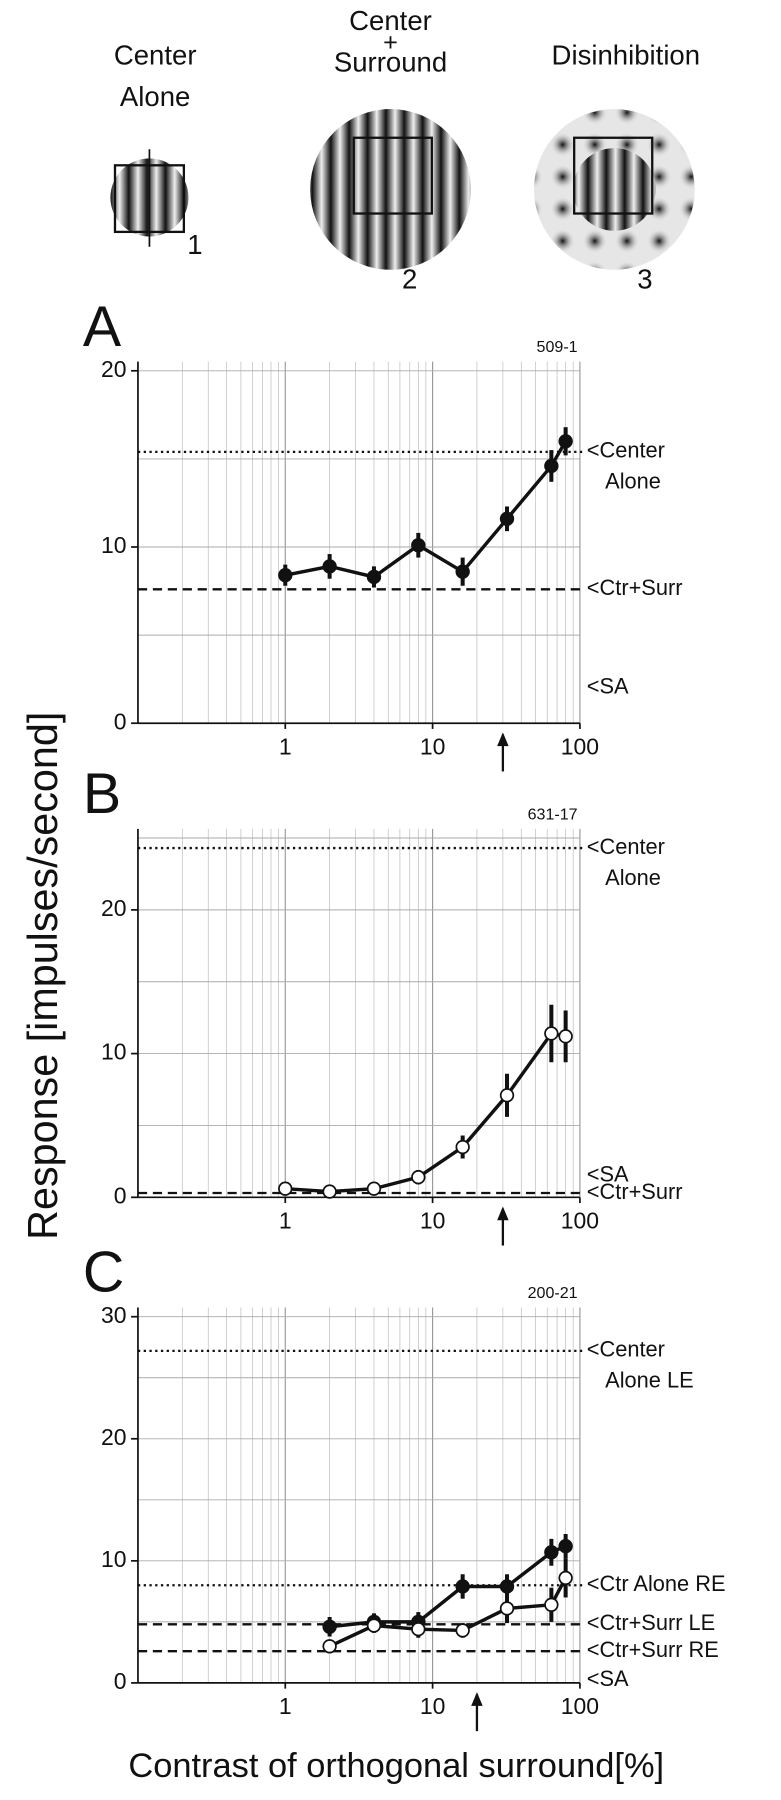 Image resolution: width=781 pixels, height=1800 pixels. I want to click on stimulus-3-center, so click(614, 189).